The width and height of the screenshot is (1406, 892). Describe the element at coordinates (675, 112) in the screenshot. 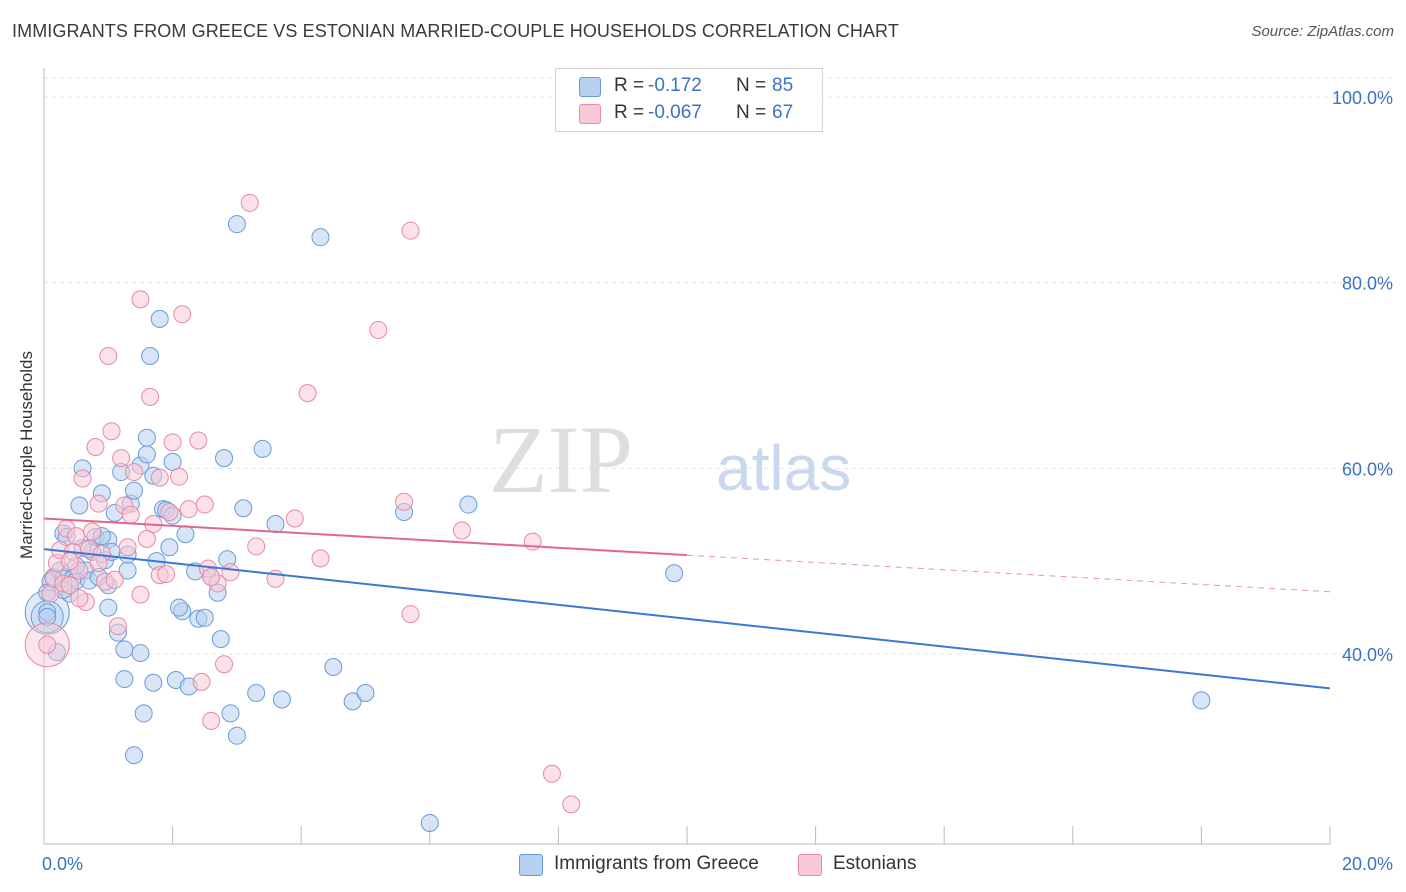

I see `legend-r-value: -0.067` at that location.